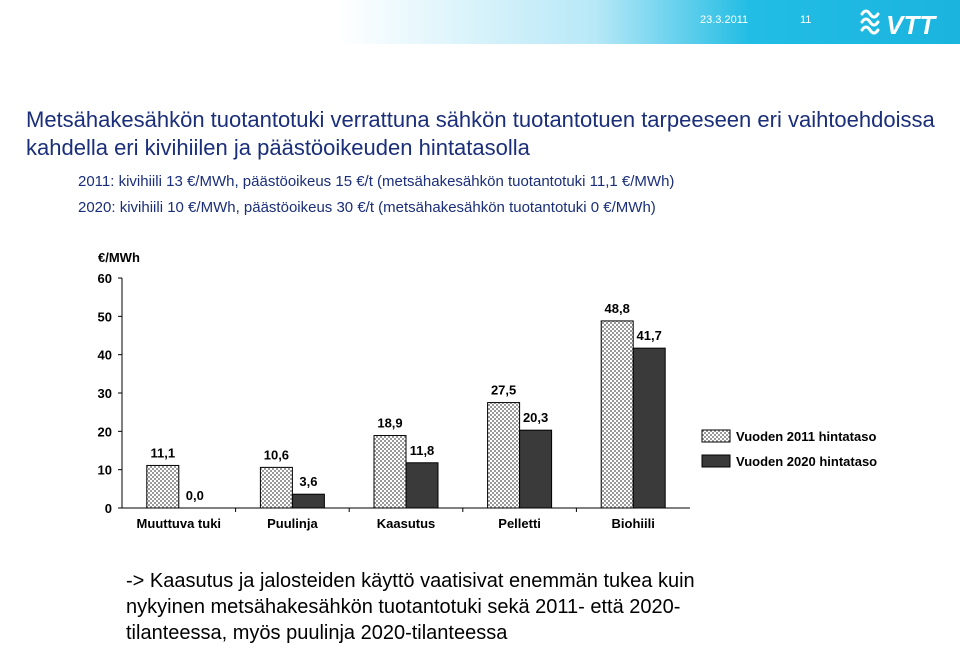  Describe the element at coordinates (308, 481) in the screenshot. I see `data-label-2020-1: 3,6` at that location.